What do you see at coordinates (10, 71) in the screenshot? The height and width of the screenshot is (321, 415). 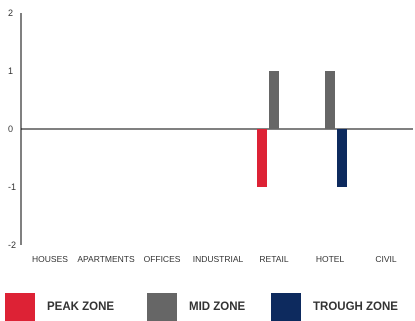 I see `y-tick-label: 1` at bounding box center [10, 71].